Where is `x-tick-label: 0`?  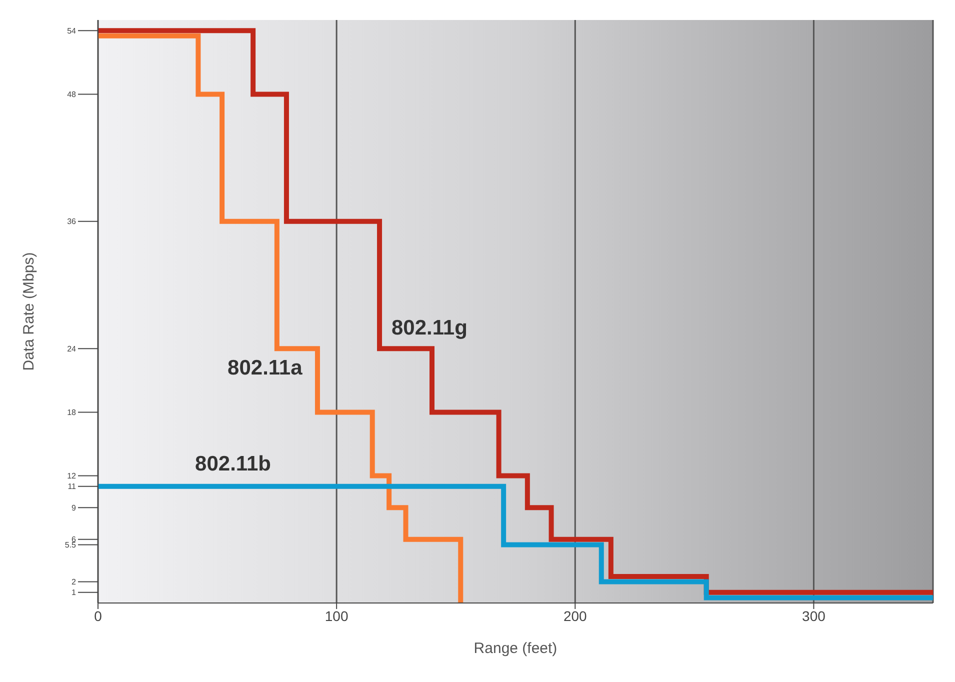
x-tick-label: 0 is located at coordinates (98, 616).